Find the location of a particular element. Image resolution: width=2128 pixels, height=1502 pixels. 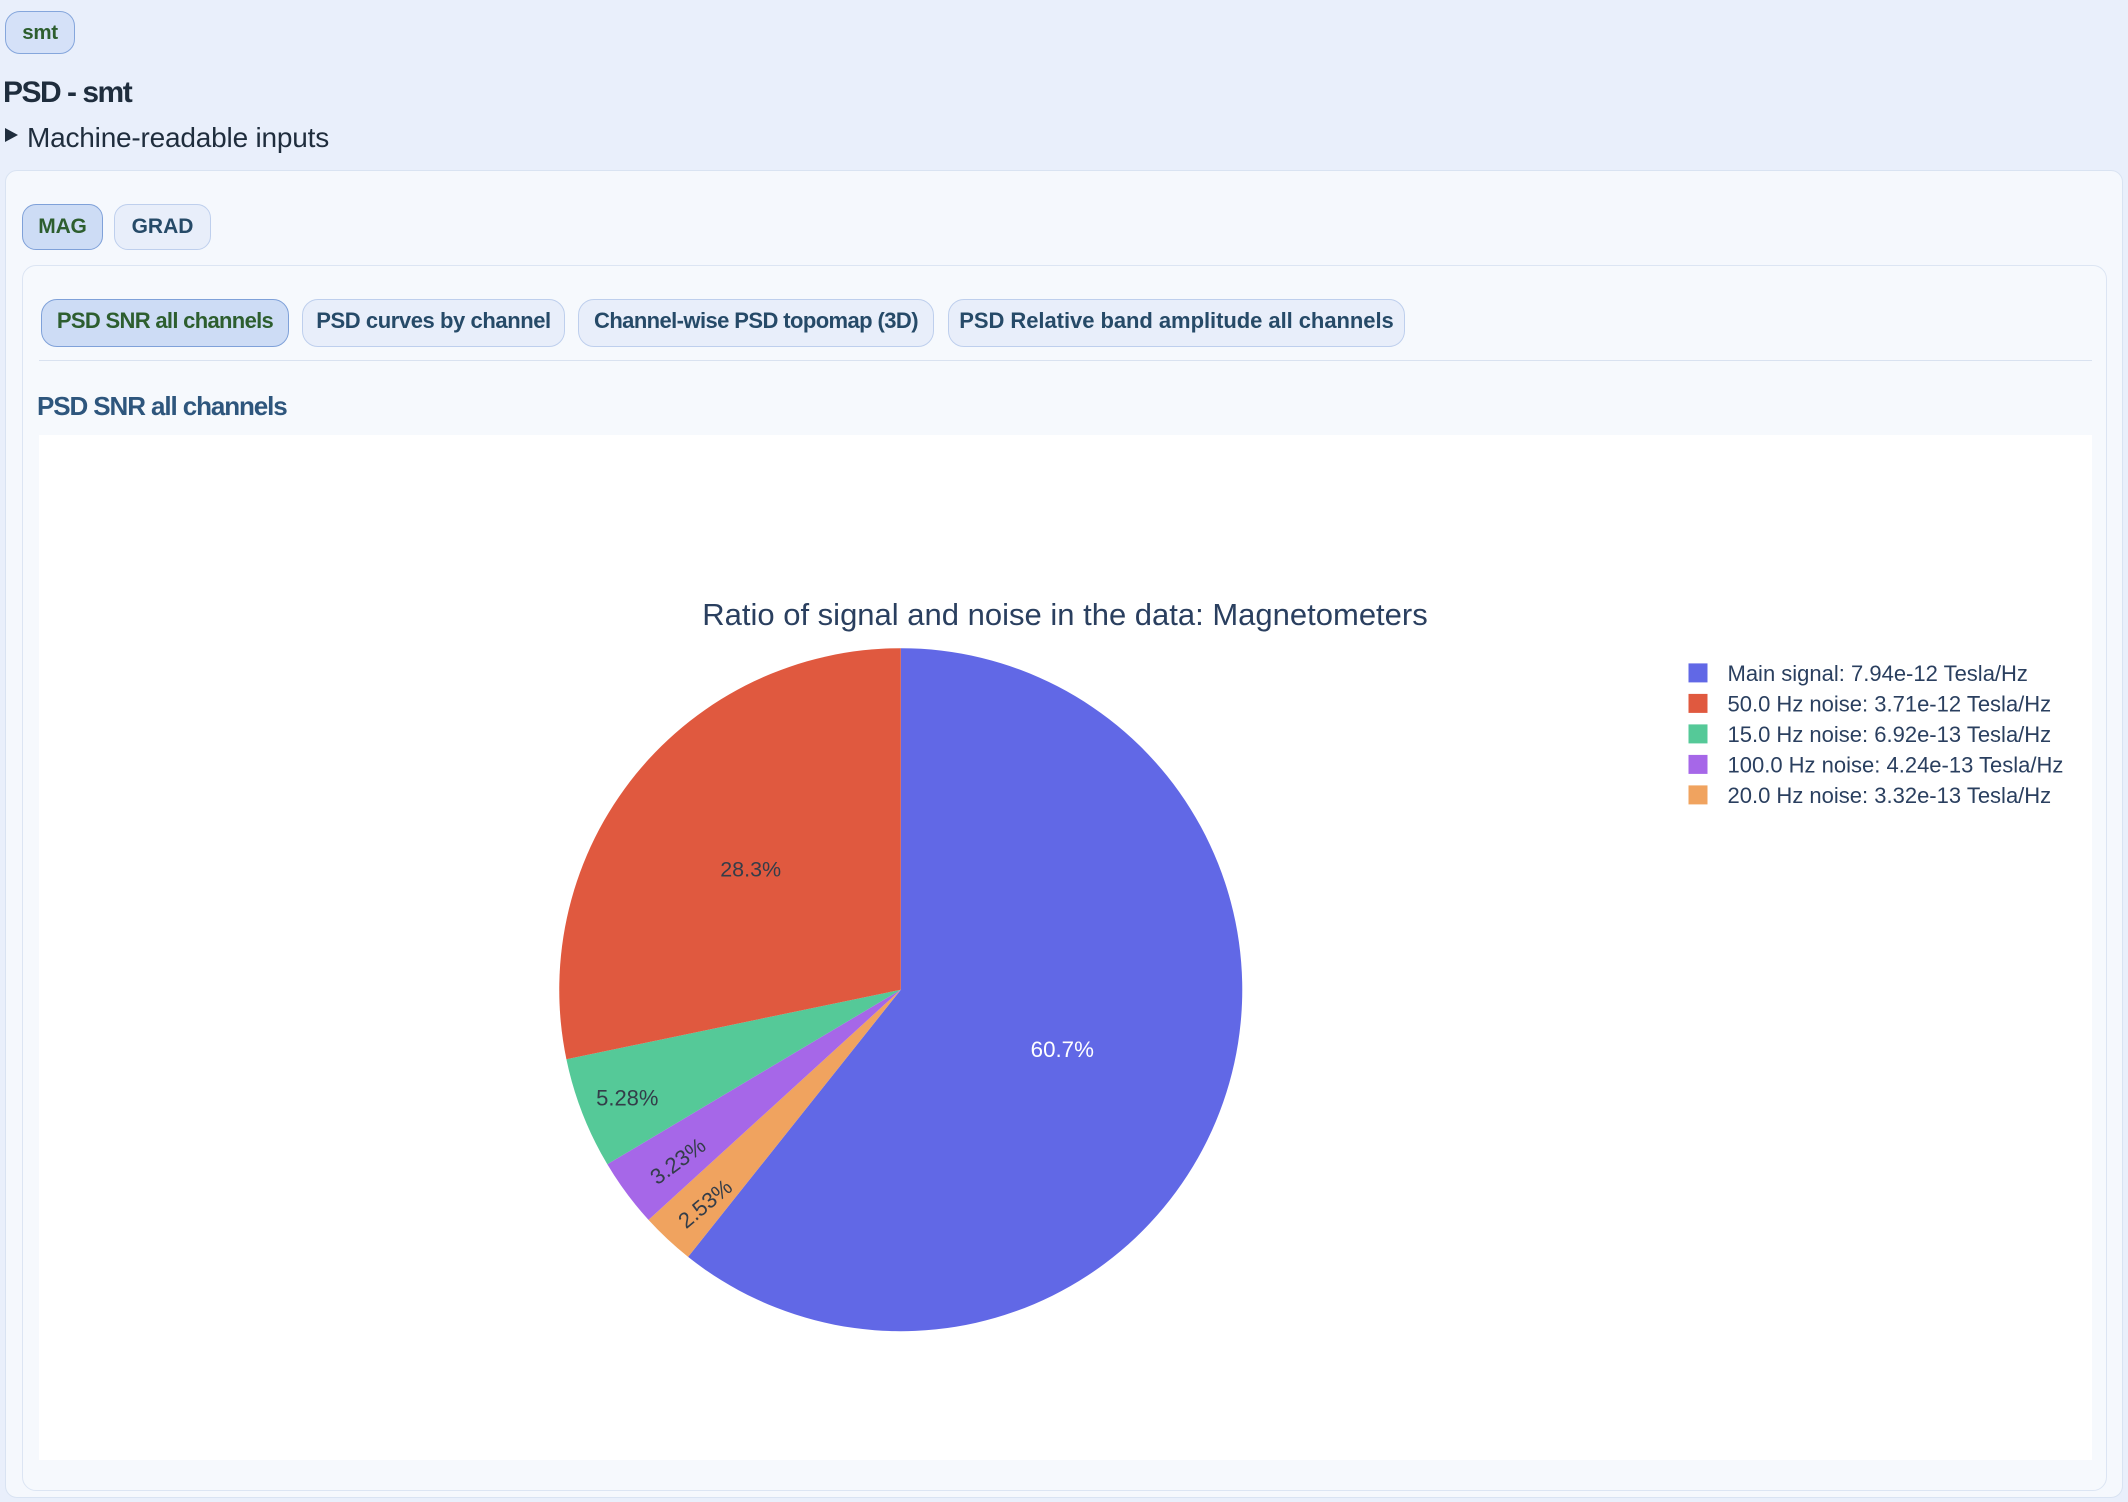

svg-text:50.0 Hz noise: 3.71e-12 Tesla/: 50.0 Hz noise: 3.71e-12 Tesla/Hz is located at coordinates (1890, 704).